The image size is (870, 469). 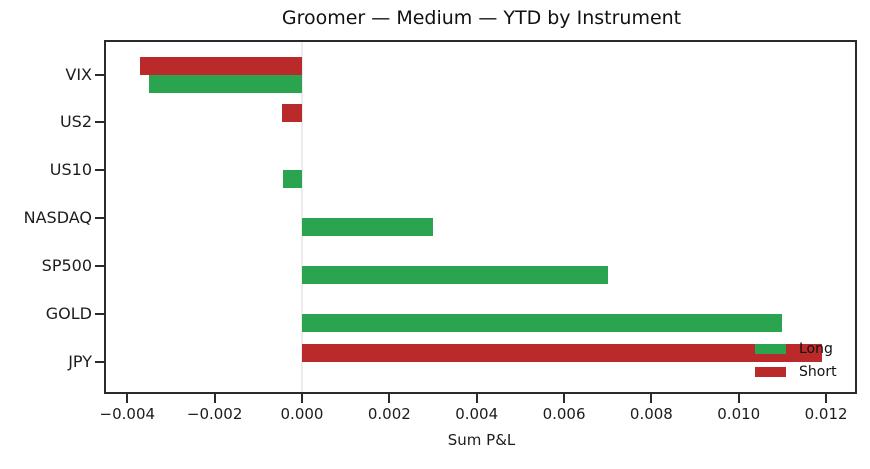 I want to click on y-tick-label-us10: US10, so click(x=70, y=170).